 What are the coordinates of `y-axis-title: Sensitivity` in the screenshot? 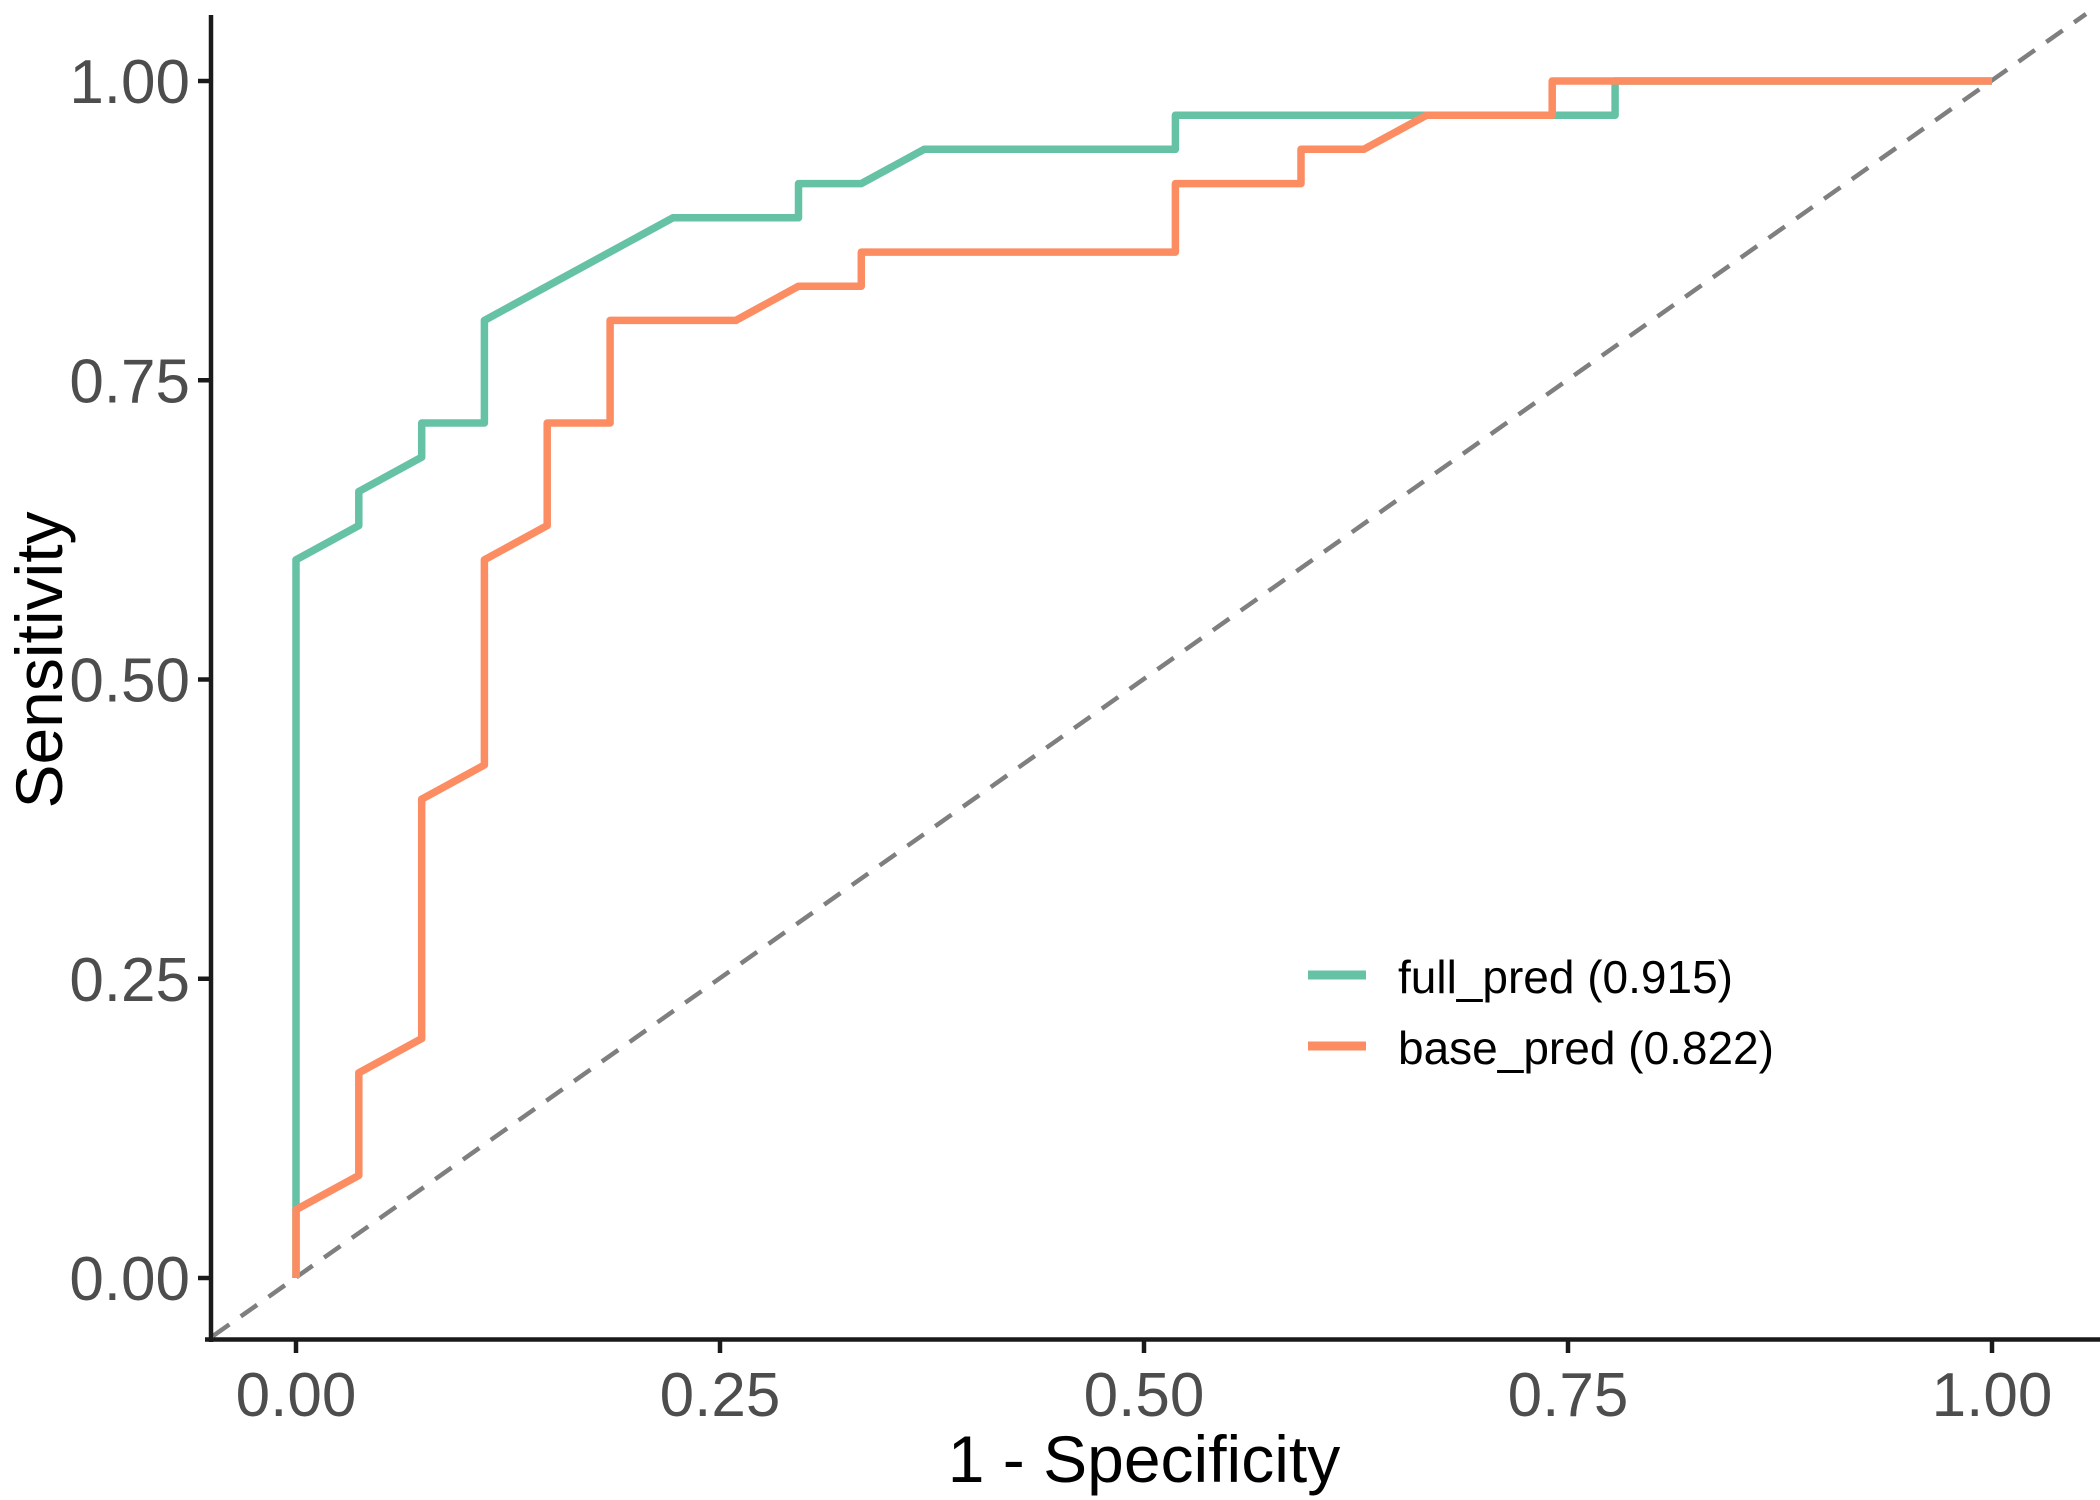 It's located at (39, 659).